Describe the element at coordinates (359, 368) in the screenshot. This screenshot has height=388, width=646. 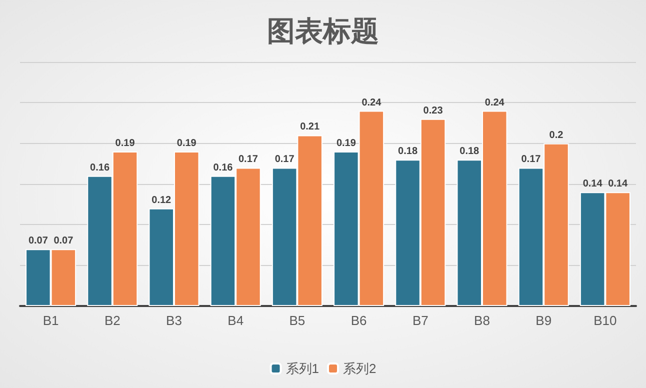
I see `legend-label: 系列2` at that location.